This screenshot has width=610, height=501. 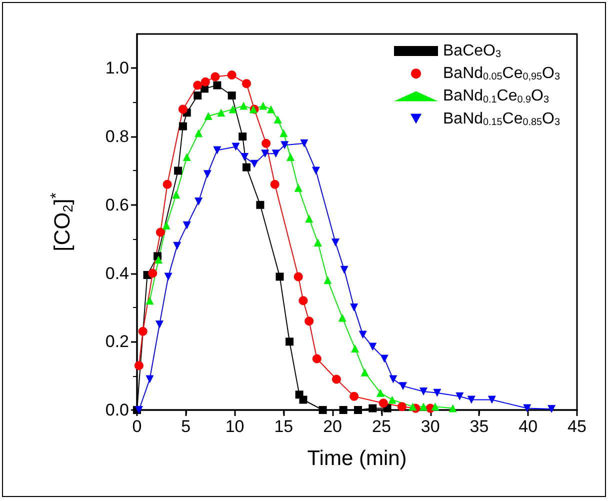 What do you see at coordinates (117, 136) in the screenshot?
I see `y-tick-label: 0.8` at bounding box center [117, 136].